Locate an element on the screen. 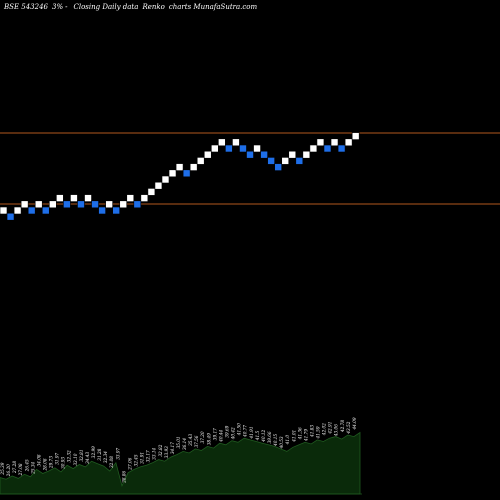 The height and width of the screenshot is (500, 500). volume-label: 42.02 is located at coordinates (324, 429).